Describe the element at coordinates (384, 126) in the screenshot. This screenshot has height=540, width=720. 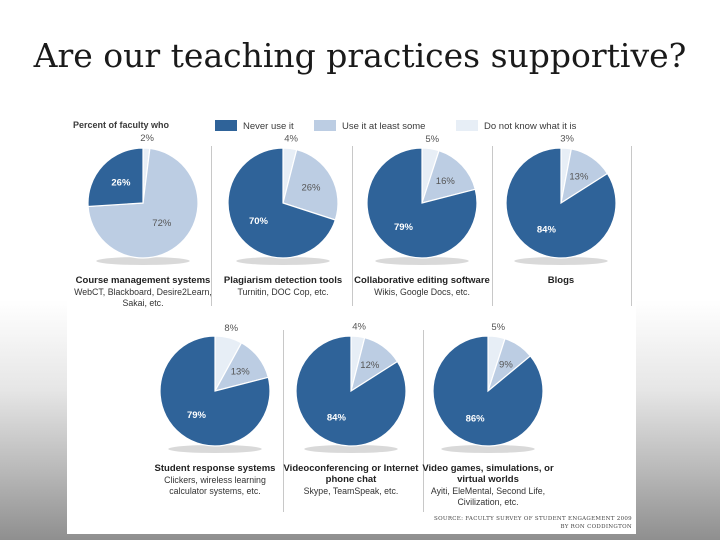
I see `legend-label-use: Use it at least some` at that location.